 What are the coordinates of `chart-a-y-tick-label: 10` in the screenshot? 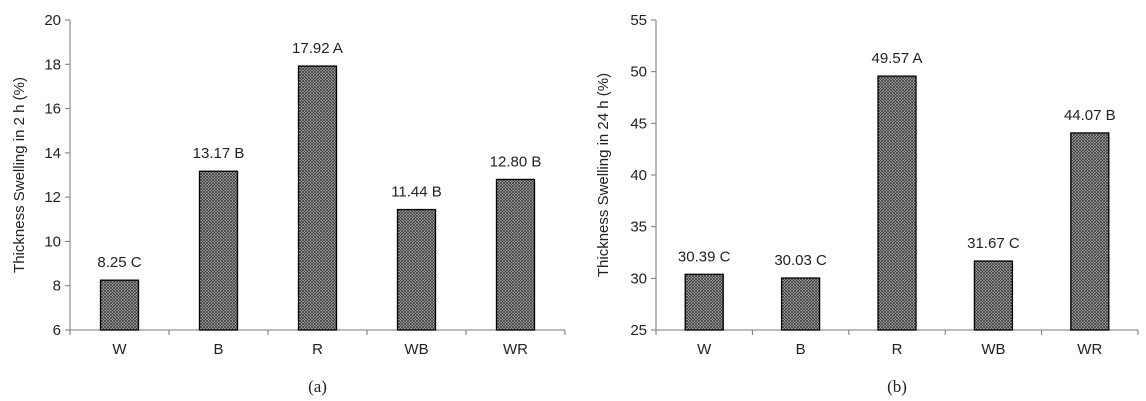 It's located at (52, 241).